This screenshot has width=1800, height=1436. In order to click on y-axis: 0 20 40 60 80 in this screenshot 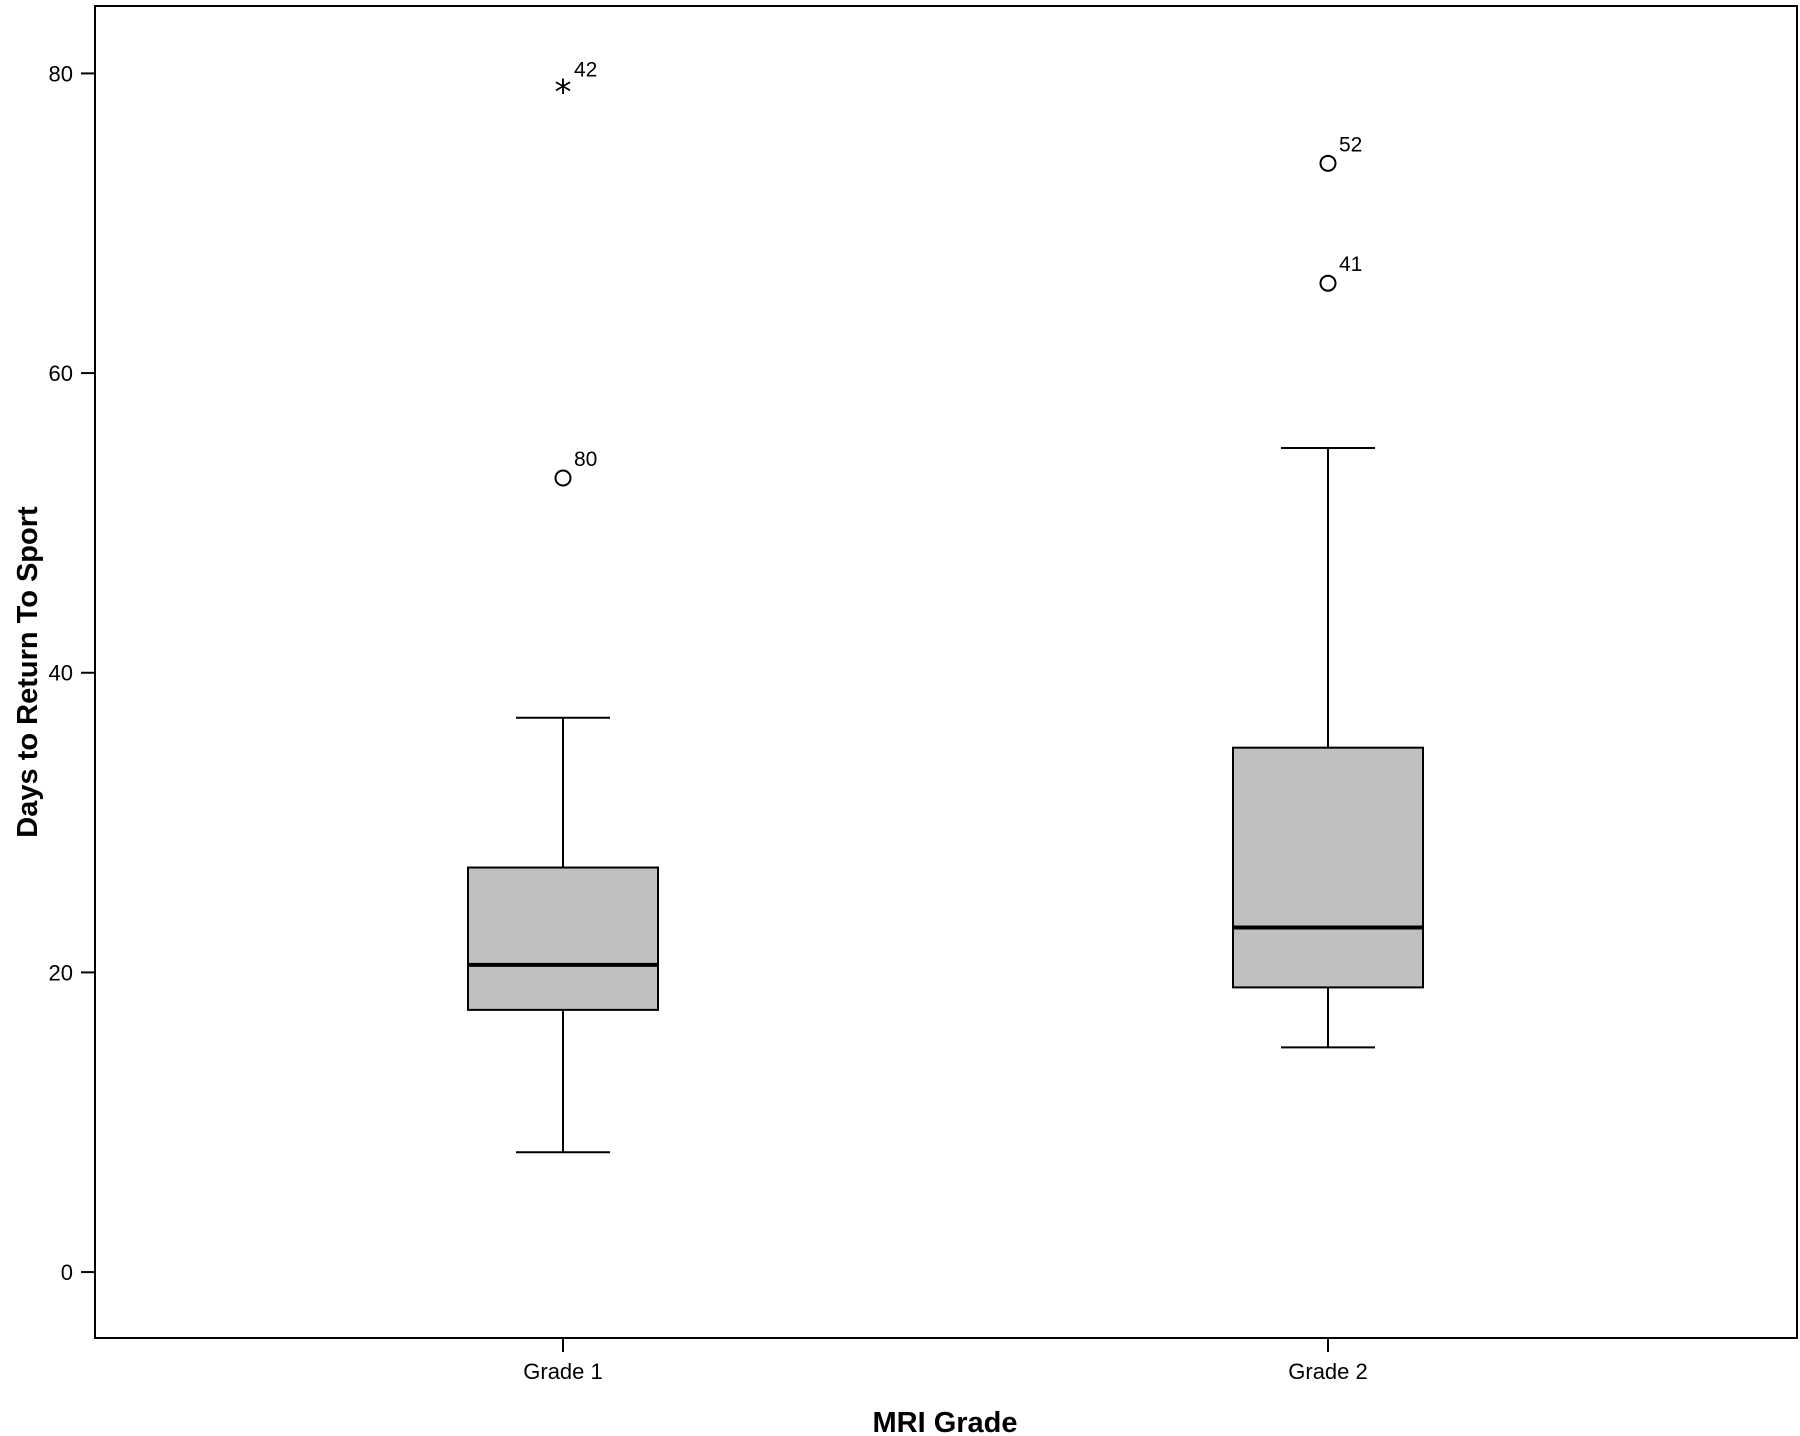, I will do `click(72, 673)`.